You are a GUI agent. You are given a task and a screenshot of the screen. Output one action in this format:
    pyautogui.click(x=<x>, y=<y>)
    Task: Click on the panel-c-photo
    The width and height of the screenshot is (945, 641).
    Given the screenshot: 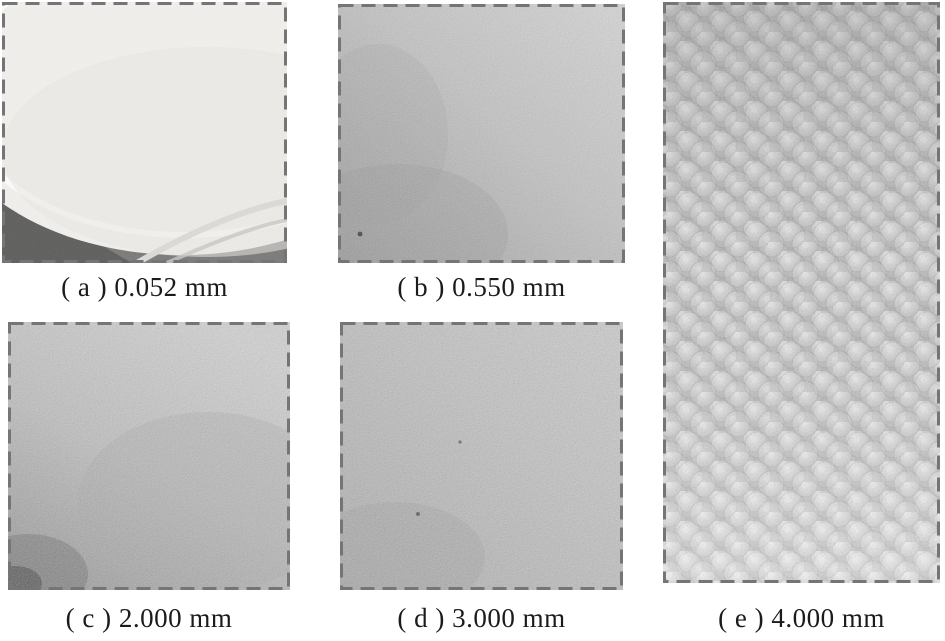 What is the action you would take?
    pyautogui.click(x=149, y=456)
    